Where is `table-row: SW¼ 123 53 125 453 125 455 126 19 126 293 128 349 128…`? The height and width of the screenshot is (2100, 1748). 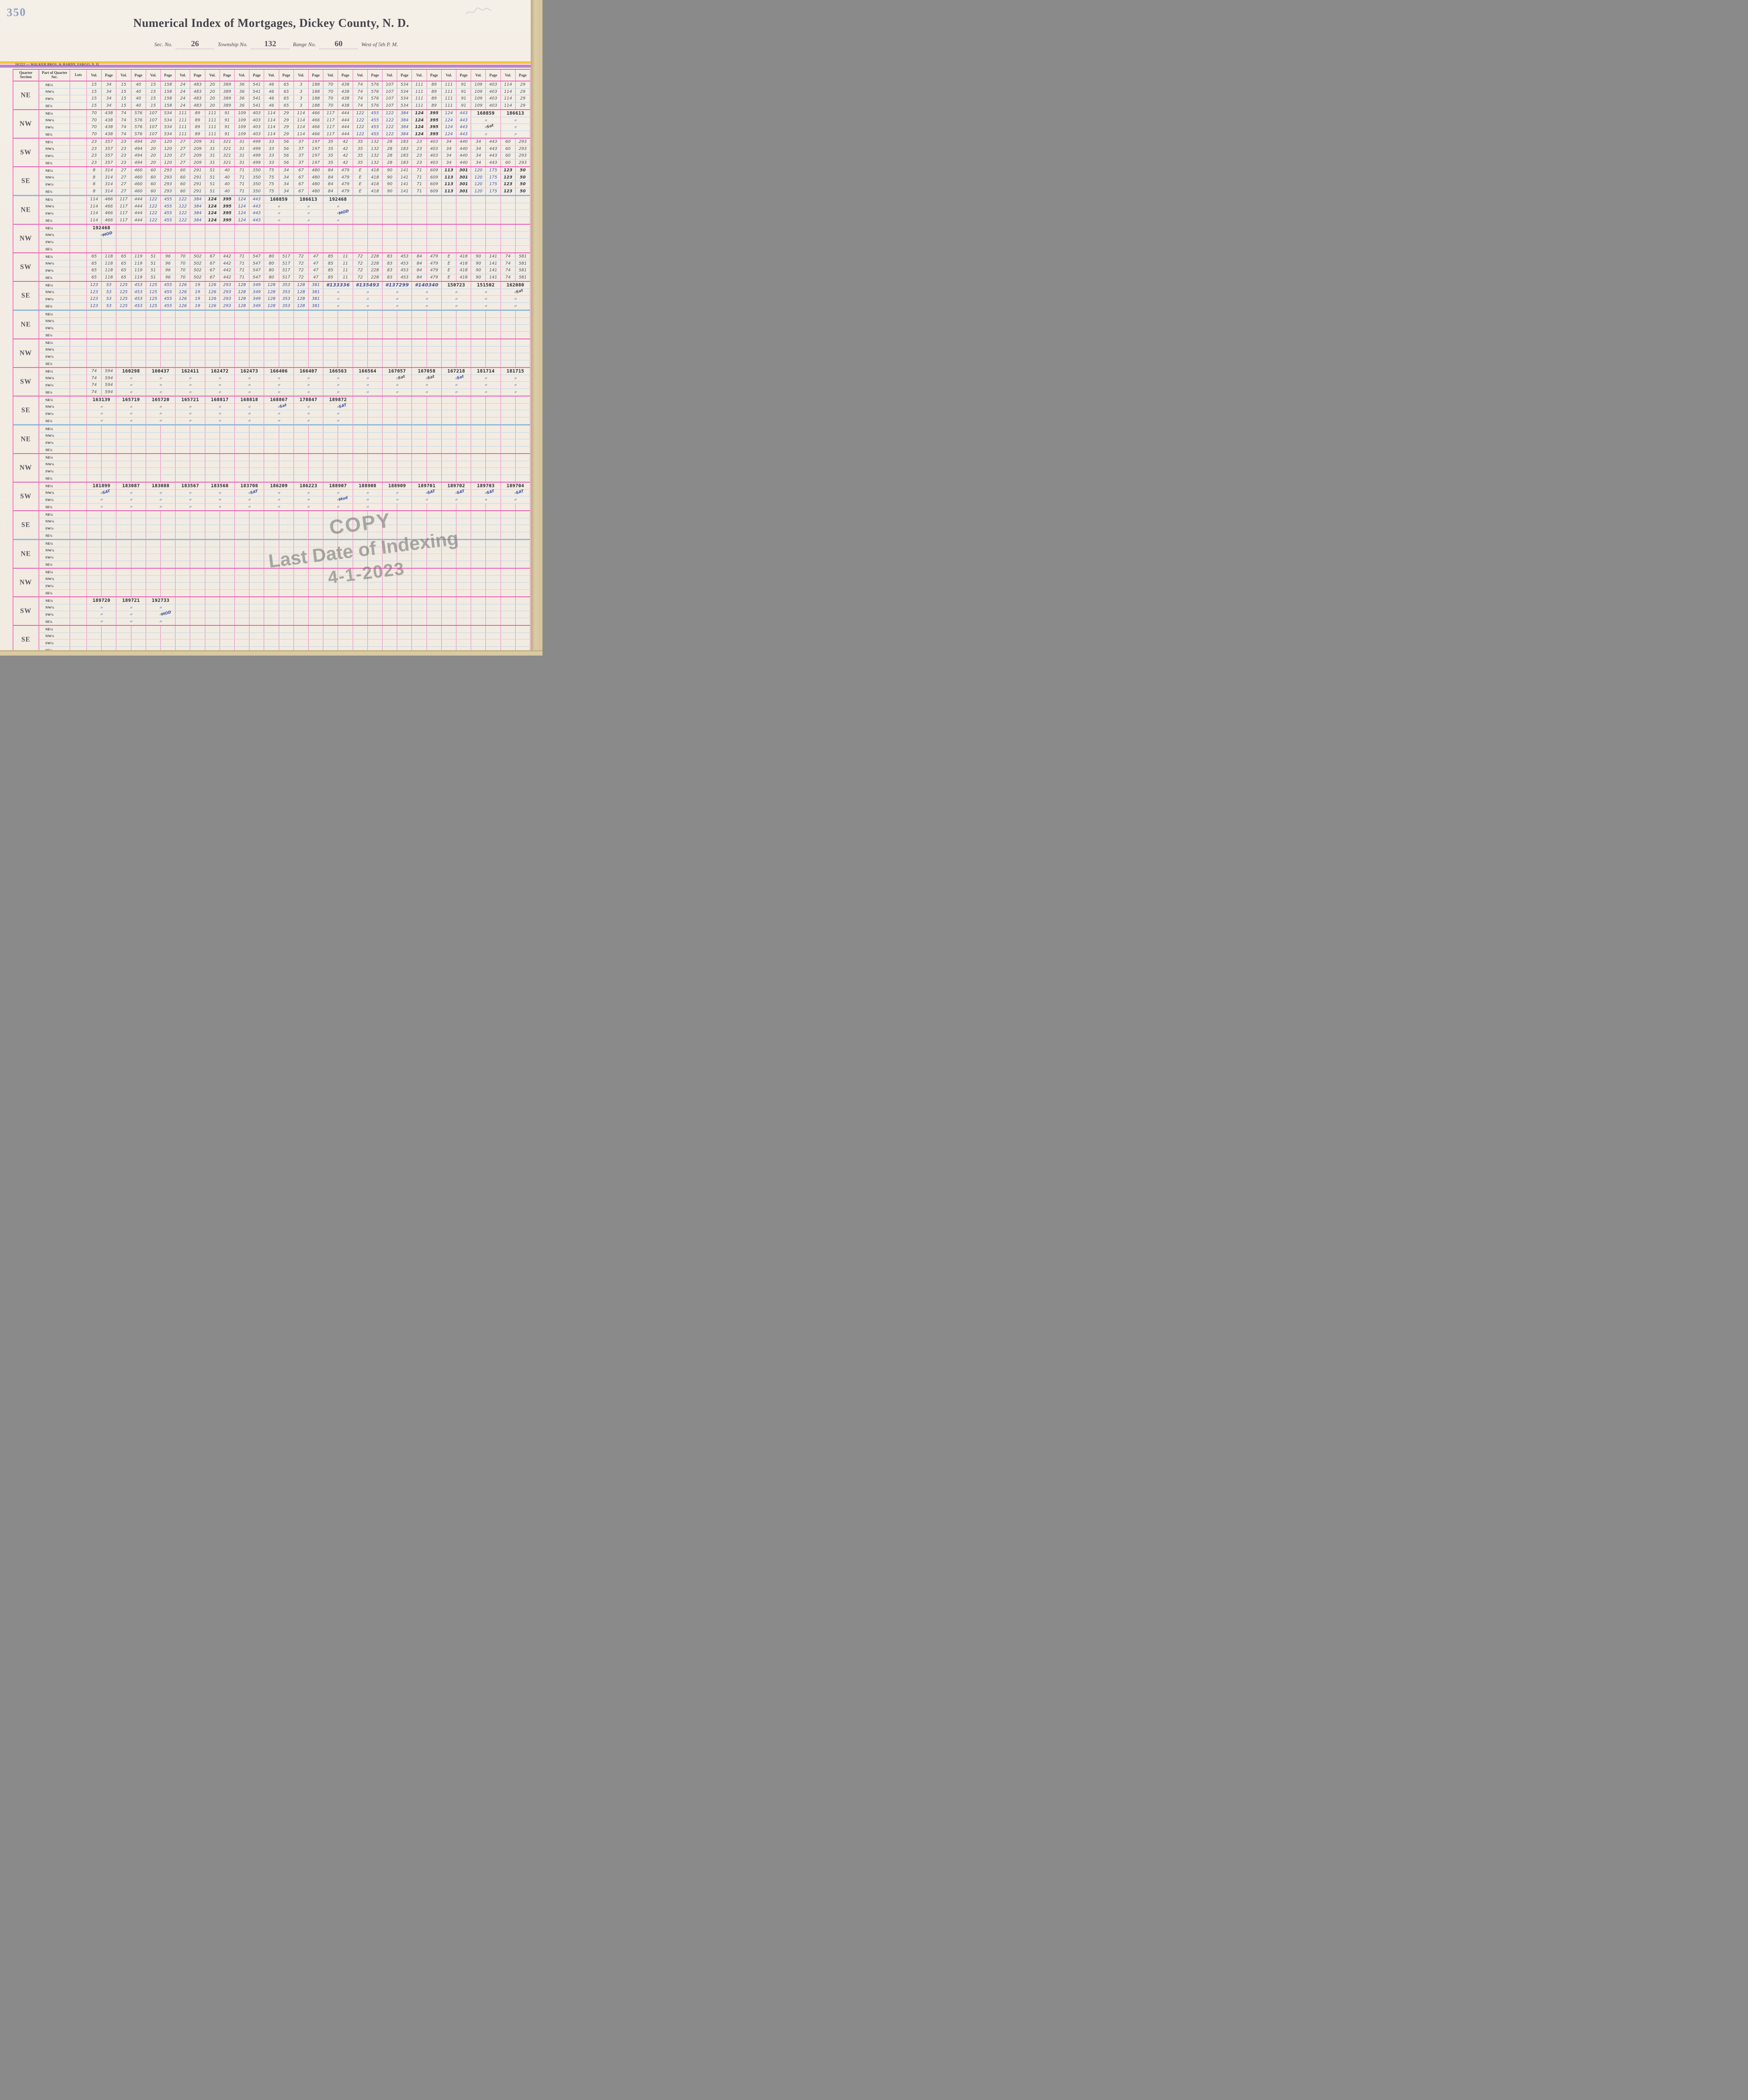 table-row: SW¼ 123 53 125 453 125 455 126 19 126 293 128 349 128… is located at coordinates (285, 299).